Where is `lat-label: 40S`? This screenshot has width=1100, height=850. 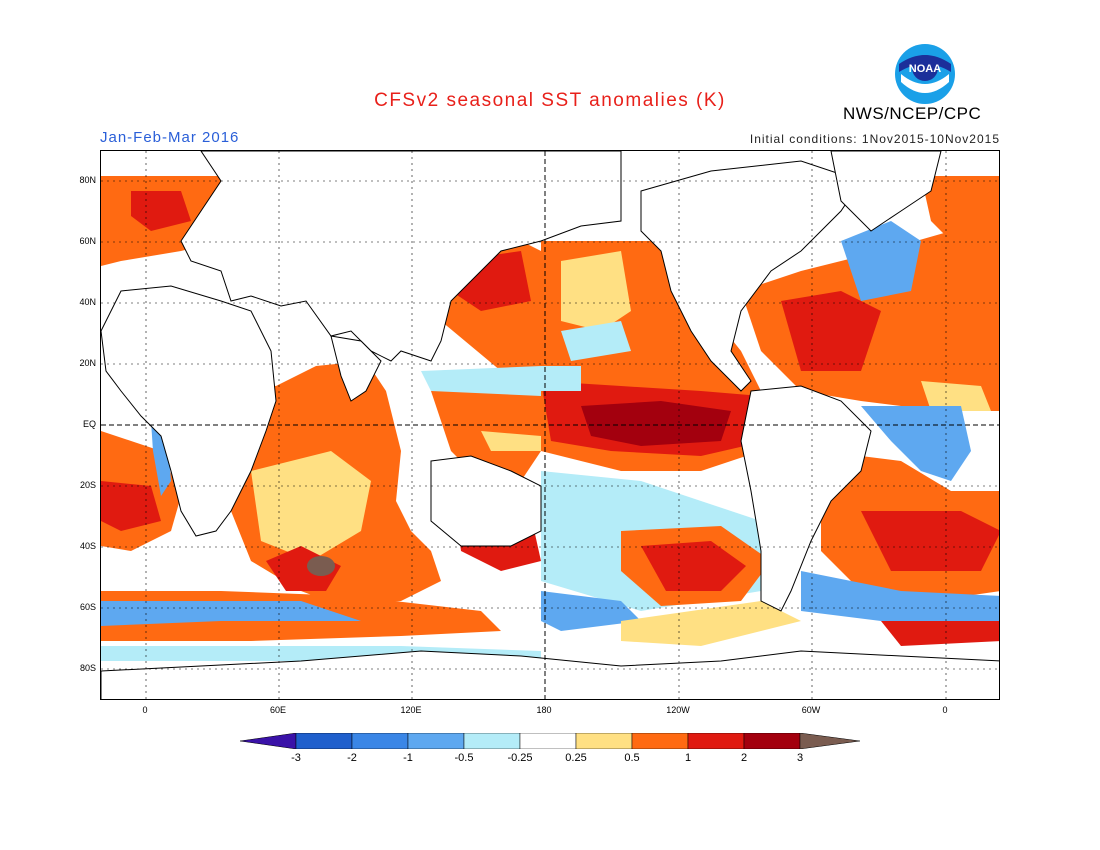 lat-label: 40S is located at coordinates (87, 546).